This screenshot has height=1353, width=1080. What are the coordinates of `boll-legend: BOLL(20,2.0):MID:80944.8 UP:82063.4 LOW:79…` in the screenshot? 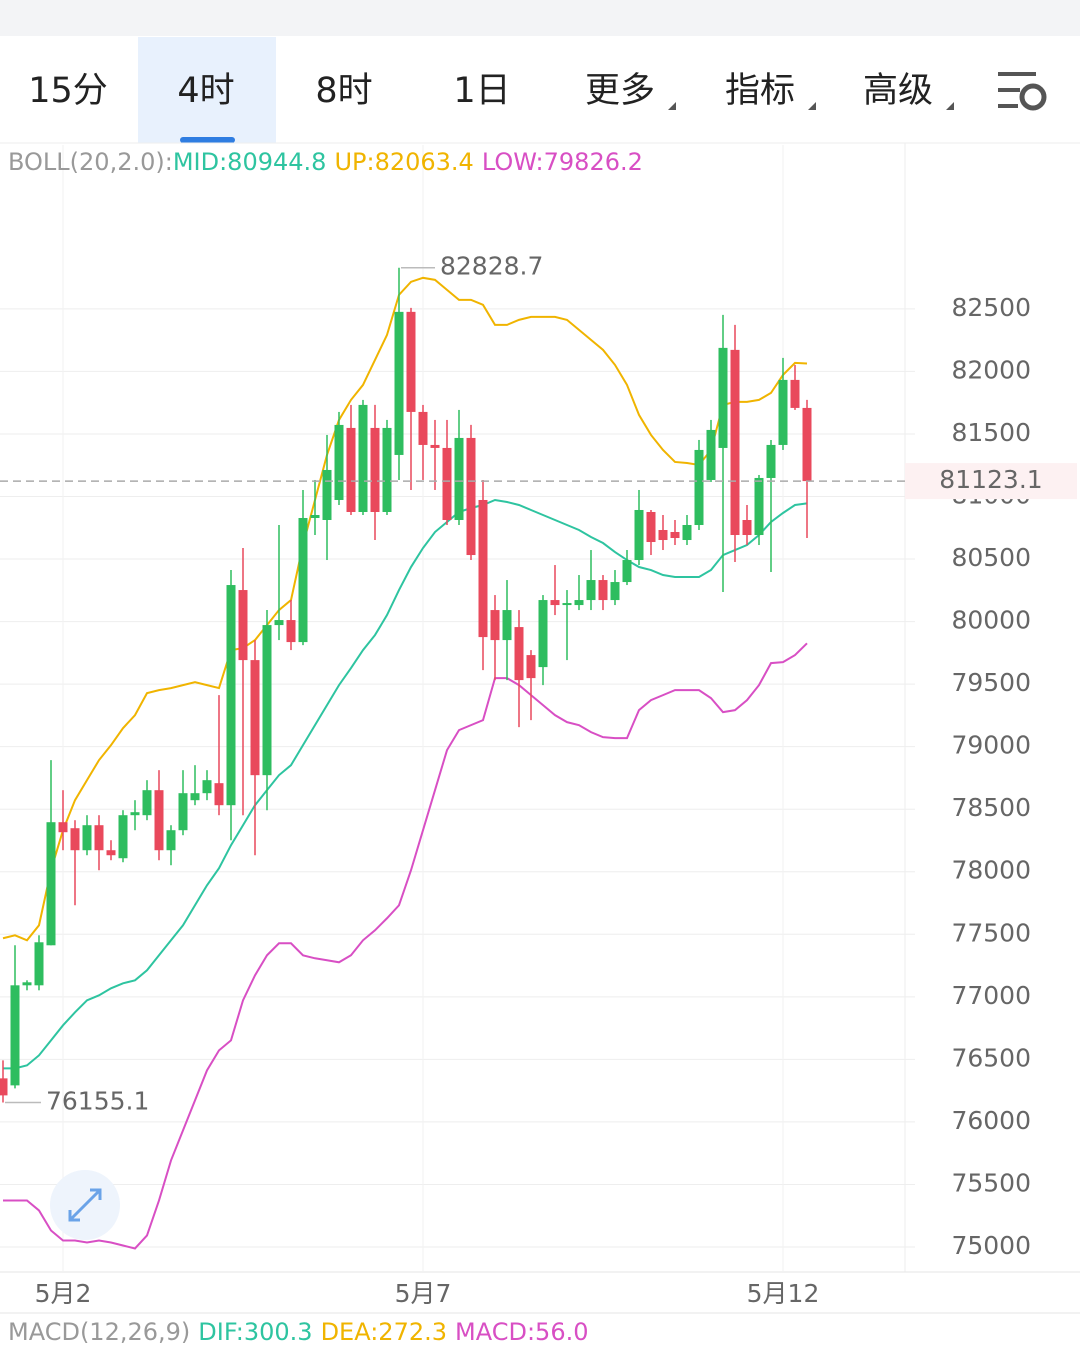 It's located at (325, 162).